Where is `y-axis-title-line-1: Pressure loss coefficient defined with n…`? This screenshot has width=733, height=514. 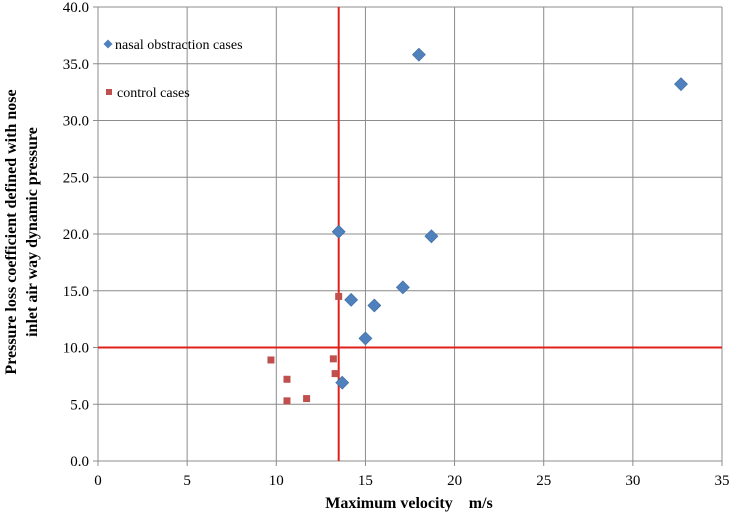
y-axis-title-line-1: Pressure loss coefficient defined with n… is located at coordinates (11, 231).